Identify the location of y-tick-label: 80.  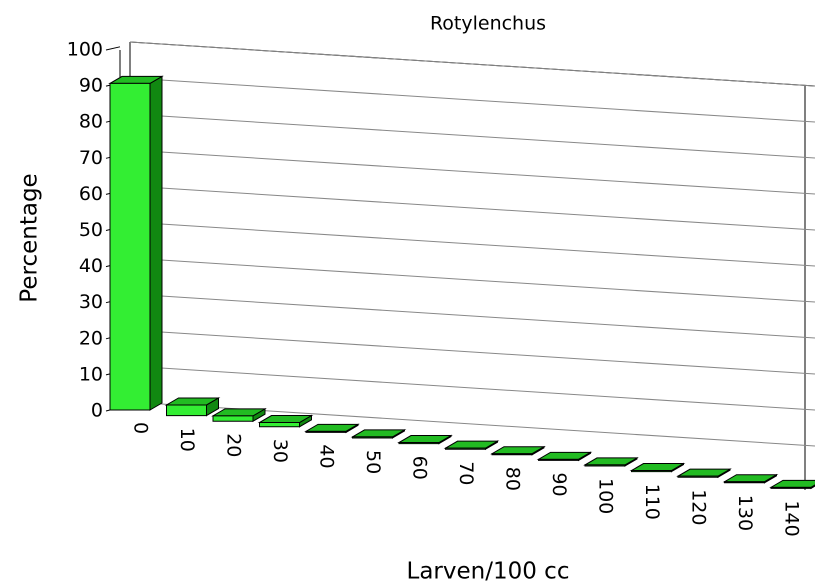
(91, 122).